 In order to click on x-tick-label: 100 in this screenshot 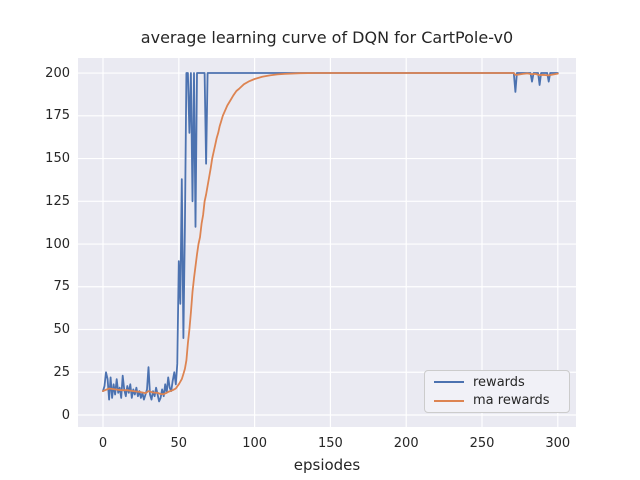, I will do `click(255, 443)`.